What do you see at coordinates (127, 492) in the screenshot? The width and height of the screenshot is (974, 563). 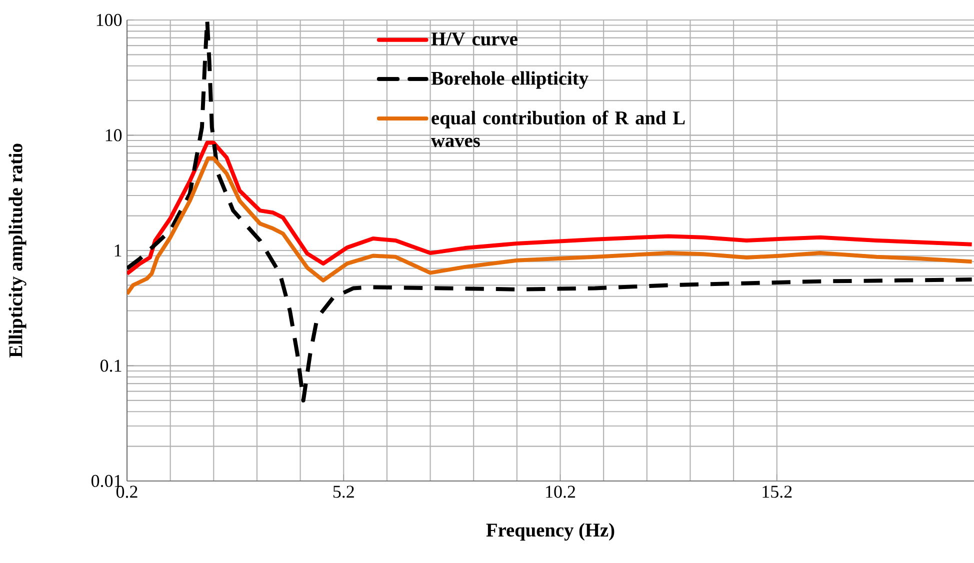 I see `x-tick-label: 0.2` at bounding box center [127, 492].